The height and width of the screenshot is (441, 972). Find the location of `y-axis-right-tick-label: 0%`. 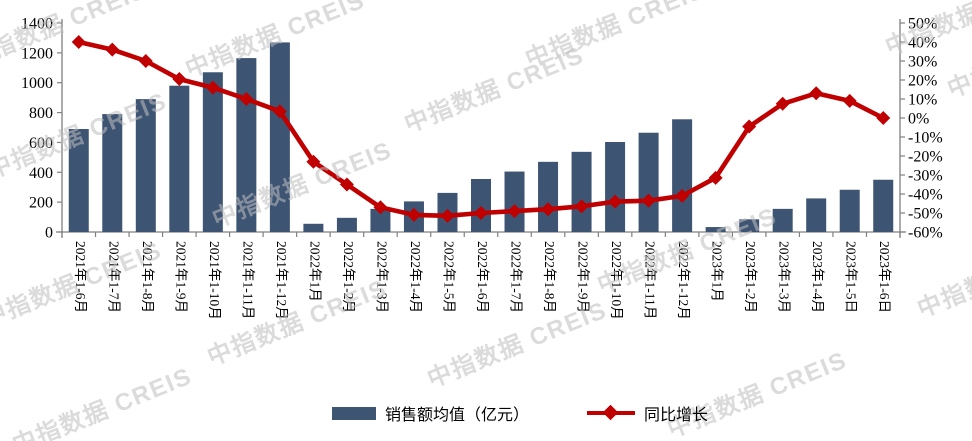

y-axis-right-tick-label: 0% is located at coordinates (918, 119).